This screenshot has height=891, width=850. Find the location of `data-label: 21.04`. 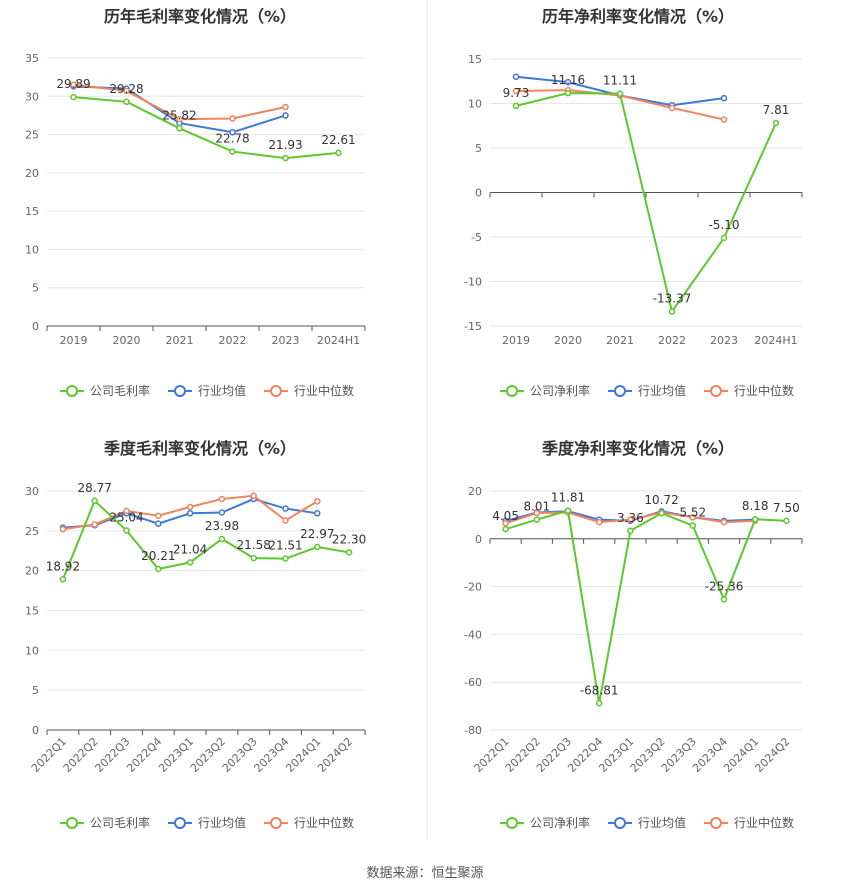

data-label: 21.04 is located at coordinates (190, 549).